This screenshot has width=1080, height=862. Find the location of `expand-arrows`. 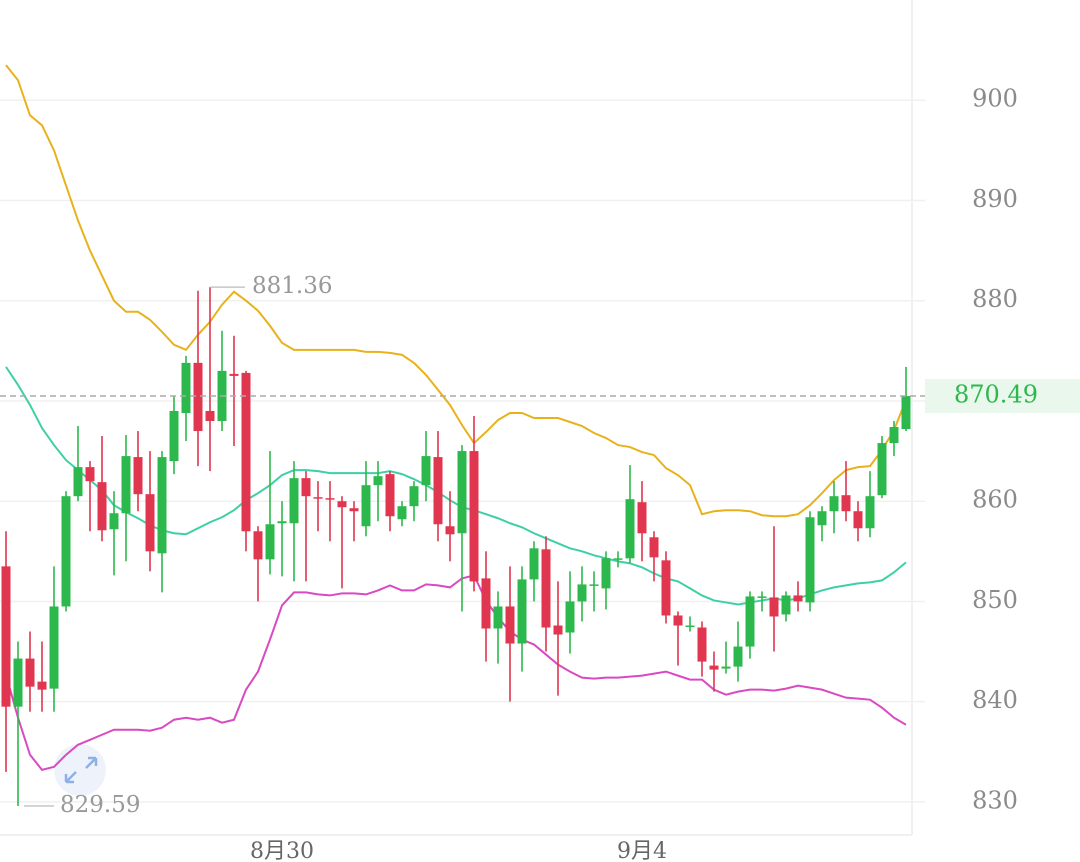

expand-arrows is located at coordinates (81, 770).